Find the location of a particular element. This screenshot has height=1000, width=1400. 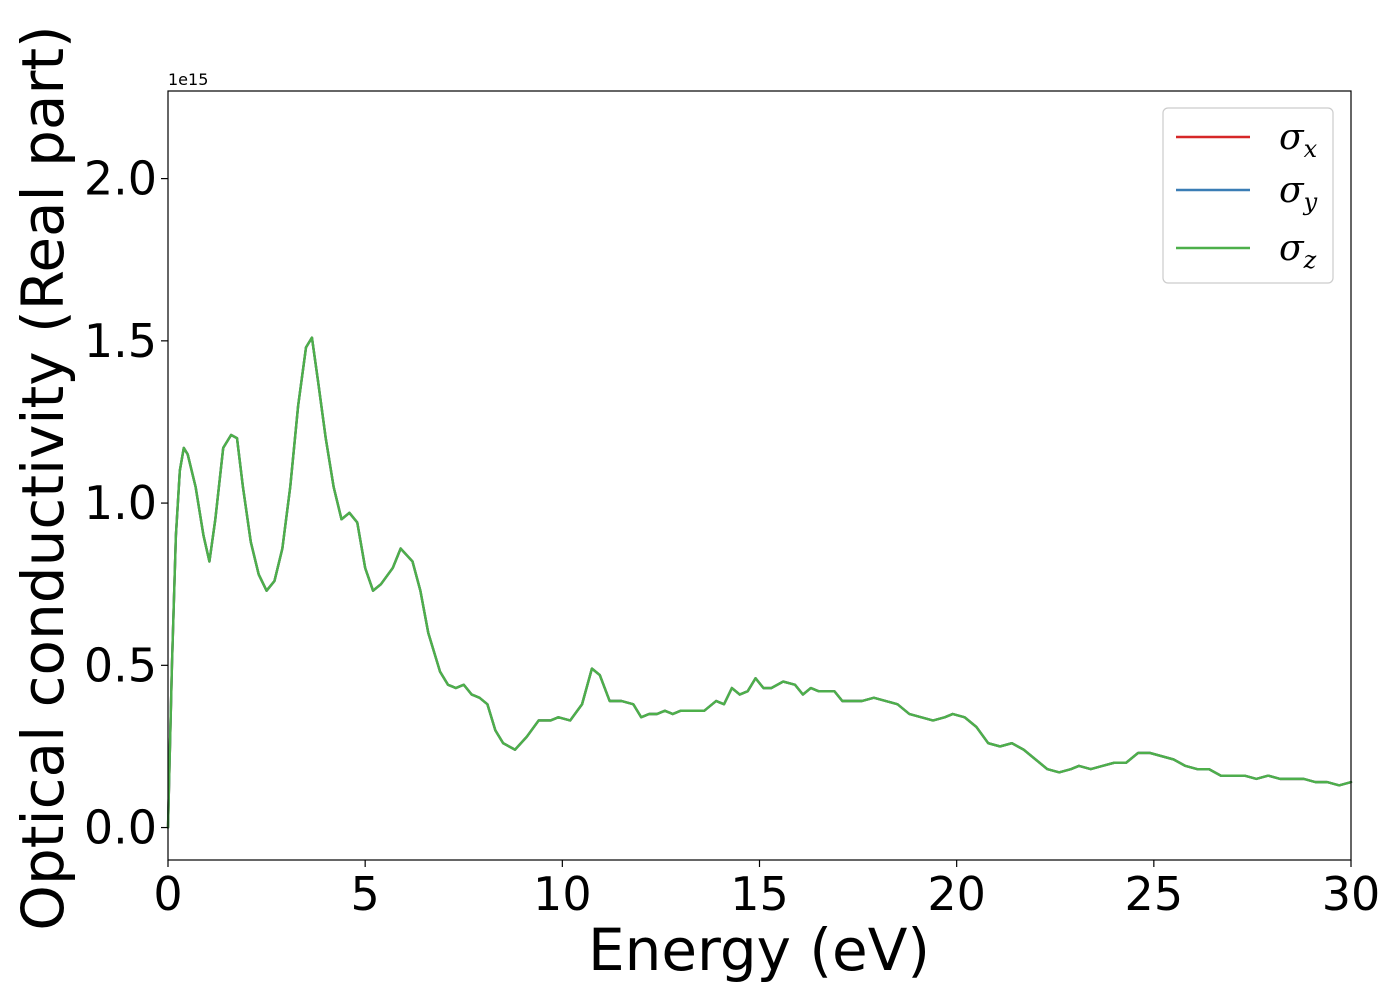

y-tick-label: 2.0 is located at coordinates (120, 179).